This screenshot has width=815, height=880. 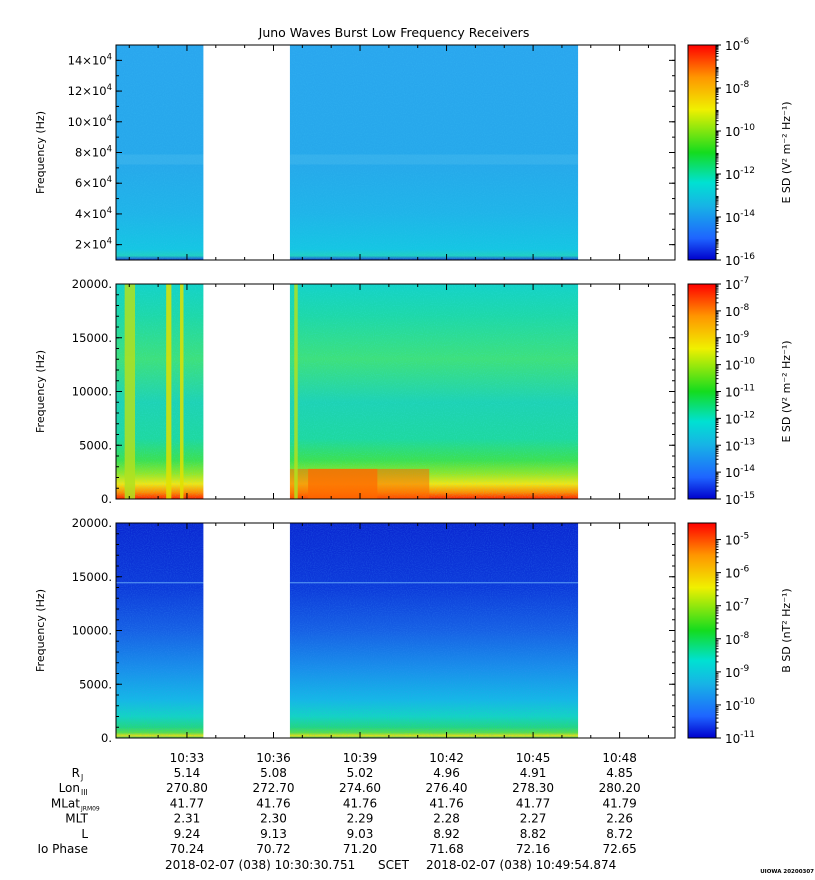 I want to click on ephemeris-value: 9.13, so click(x=273, y=834).